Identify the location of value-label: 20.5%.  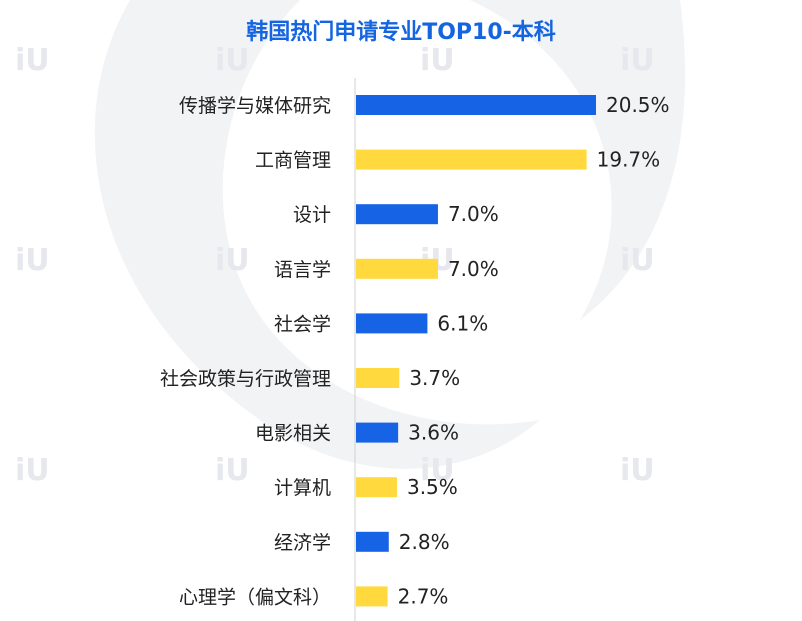
(638, 105).